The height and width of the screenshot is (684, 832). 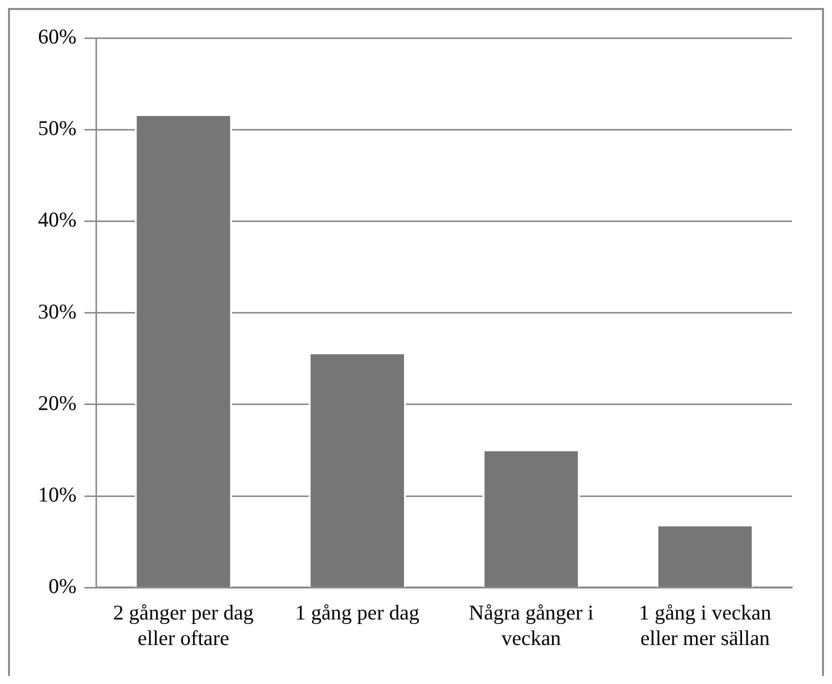 What do you see at coordinates (62, 586) in the screenshot?
I see `y-tick-label: 0%` at bounding box center [62, 586].